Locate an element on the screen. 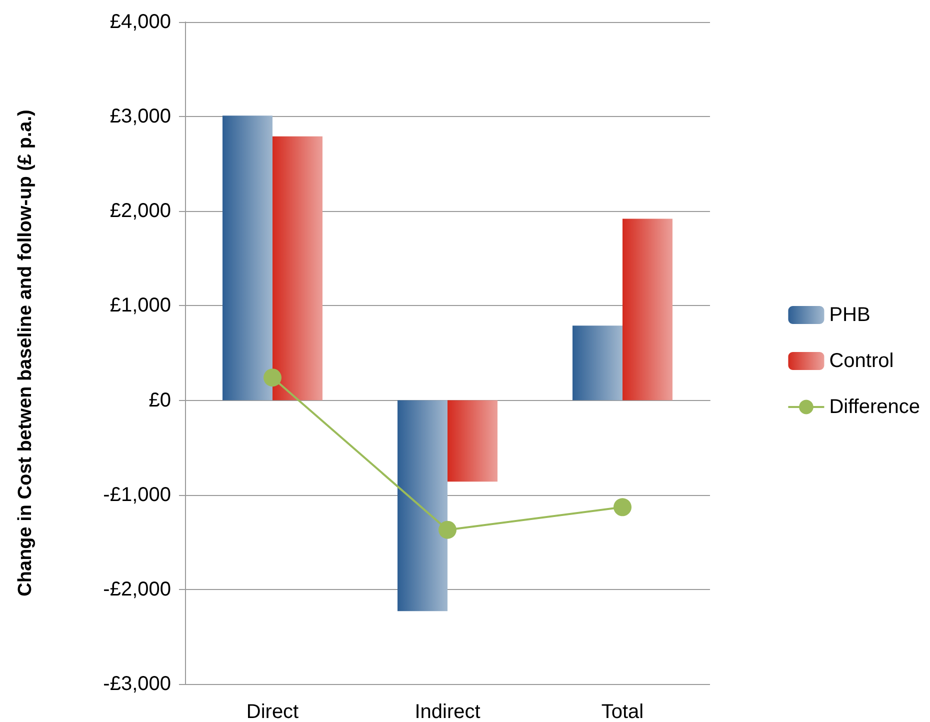  legend-label: Difference is located at coordinates (874, 407).